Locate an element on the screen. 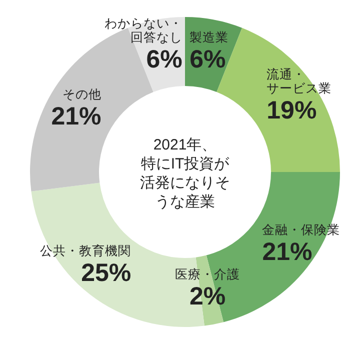  slice-label: 公共・教育機関 is located at coordinates (86, 250).